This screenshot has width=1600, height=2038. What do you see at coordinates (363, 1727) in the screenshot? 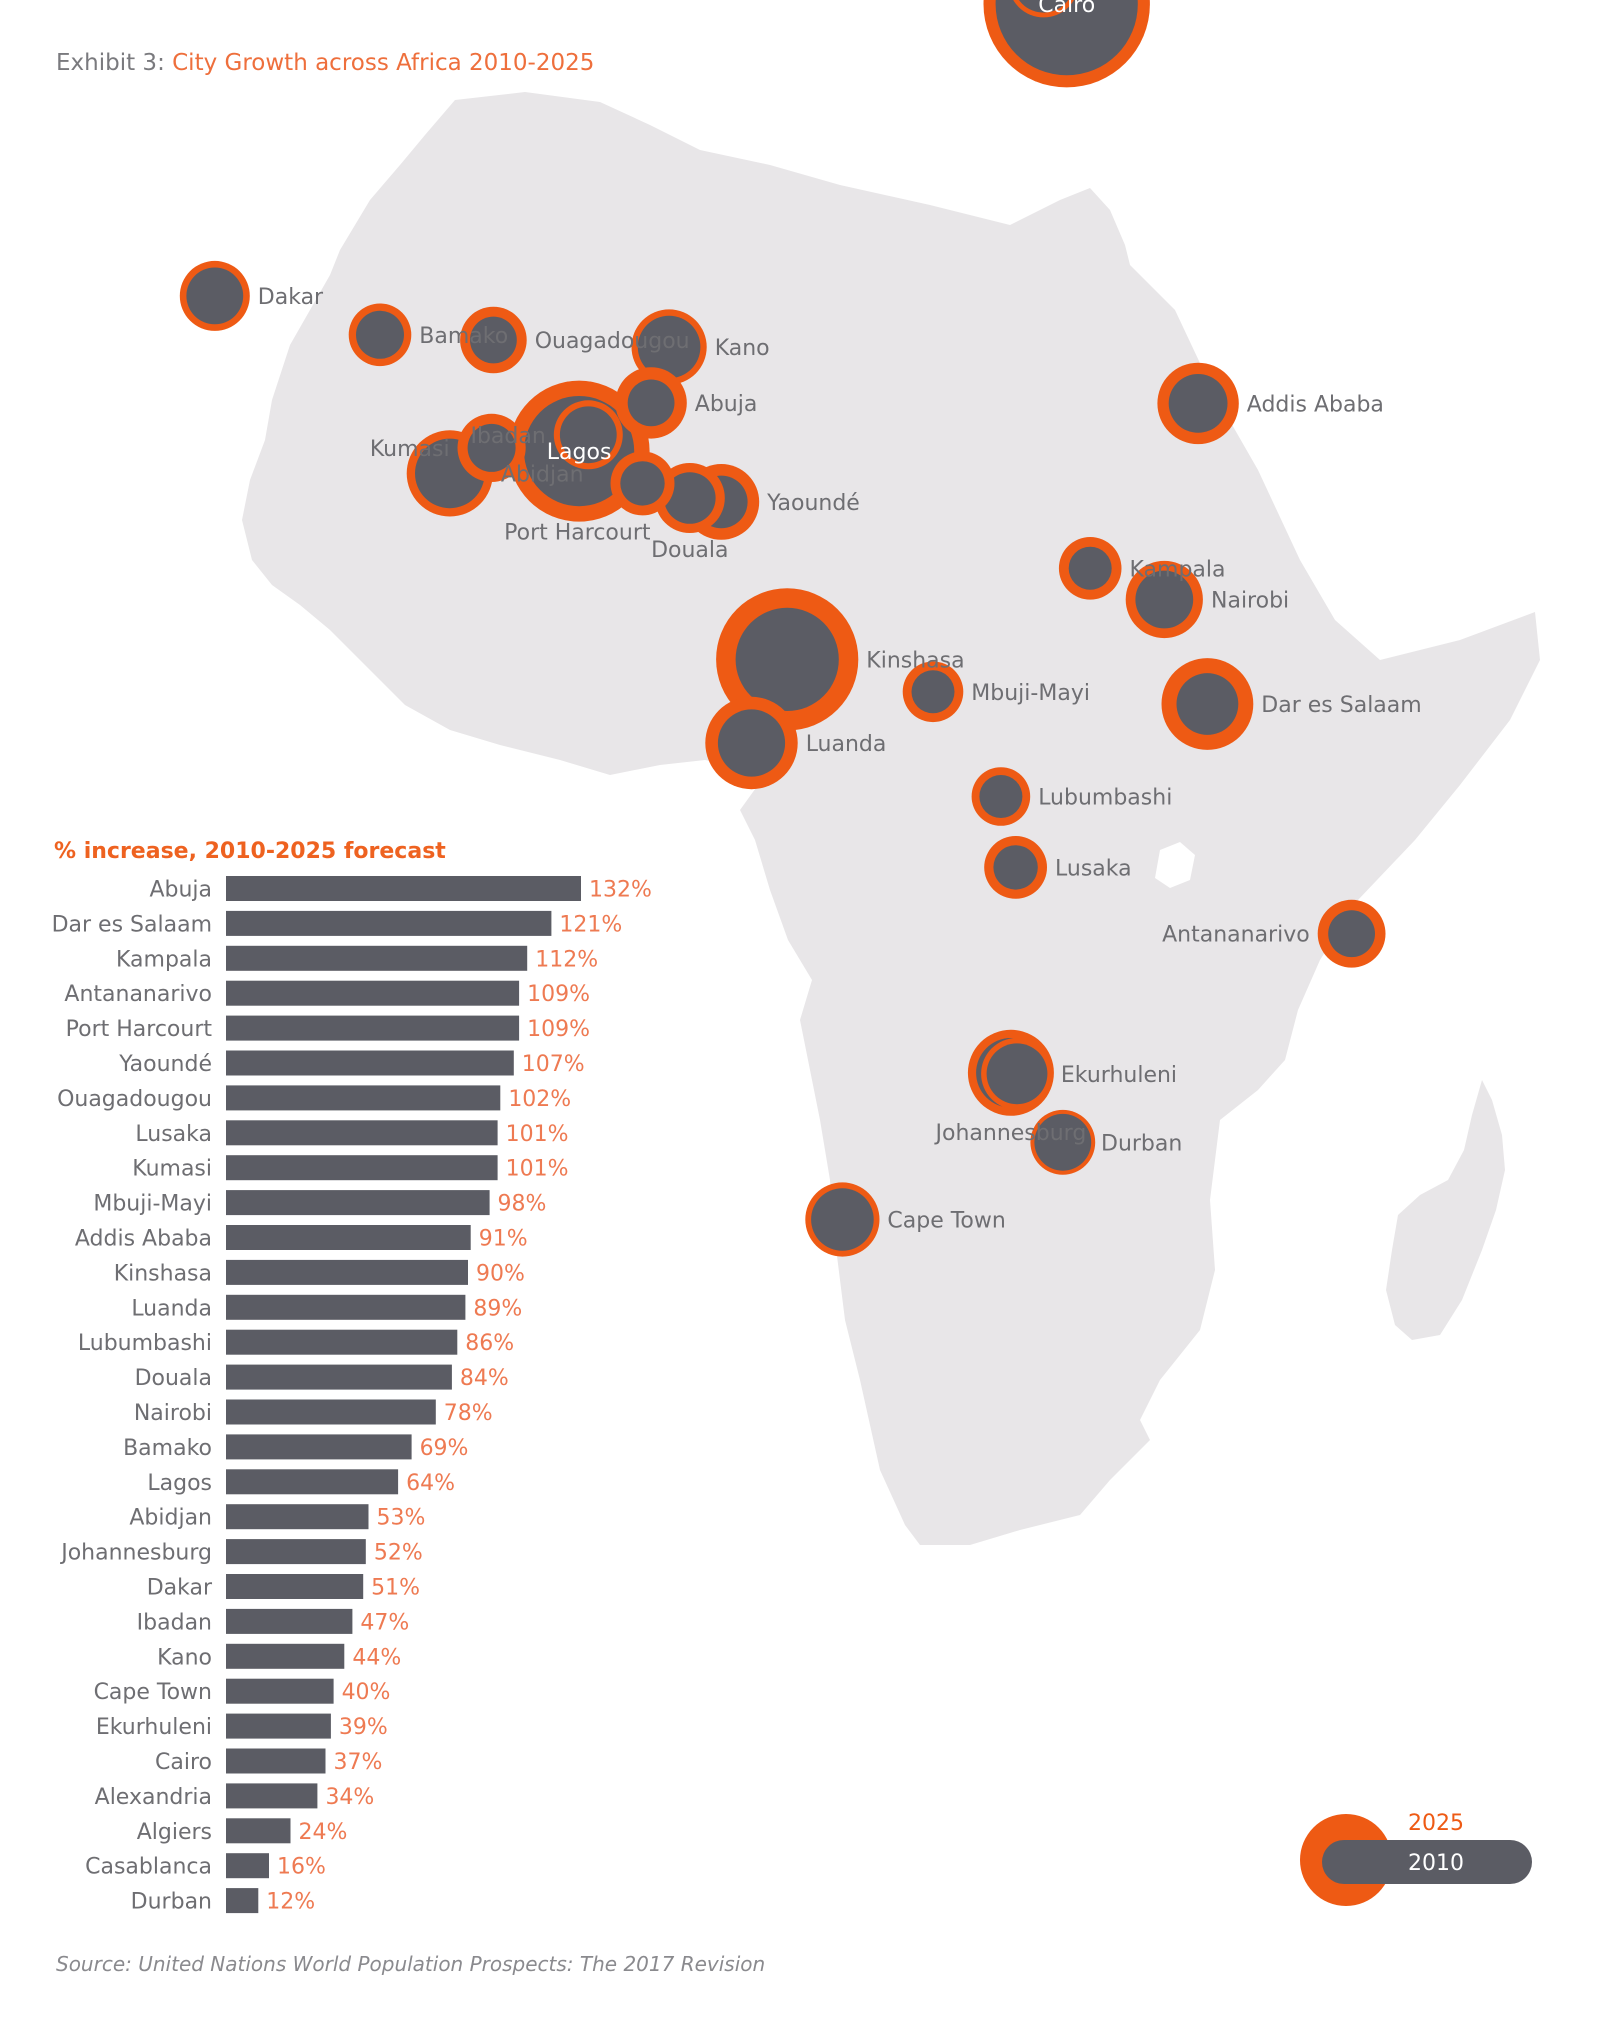
I see `bar-value-label: 39%` at bounding box center [363, 1727].